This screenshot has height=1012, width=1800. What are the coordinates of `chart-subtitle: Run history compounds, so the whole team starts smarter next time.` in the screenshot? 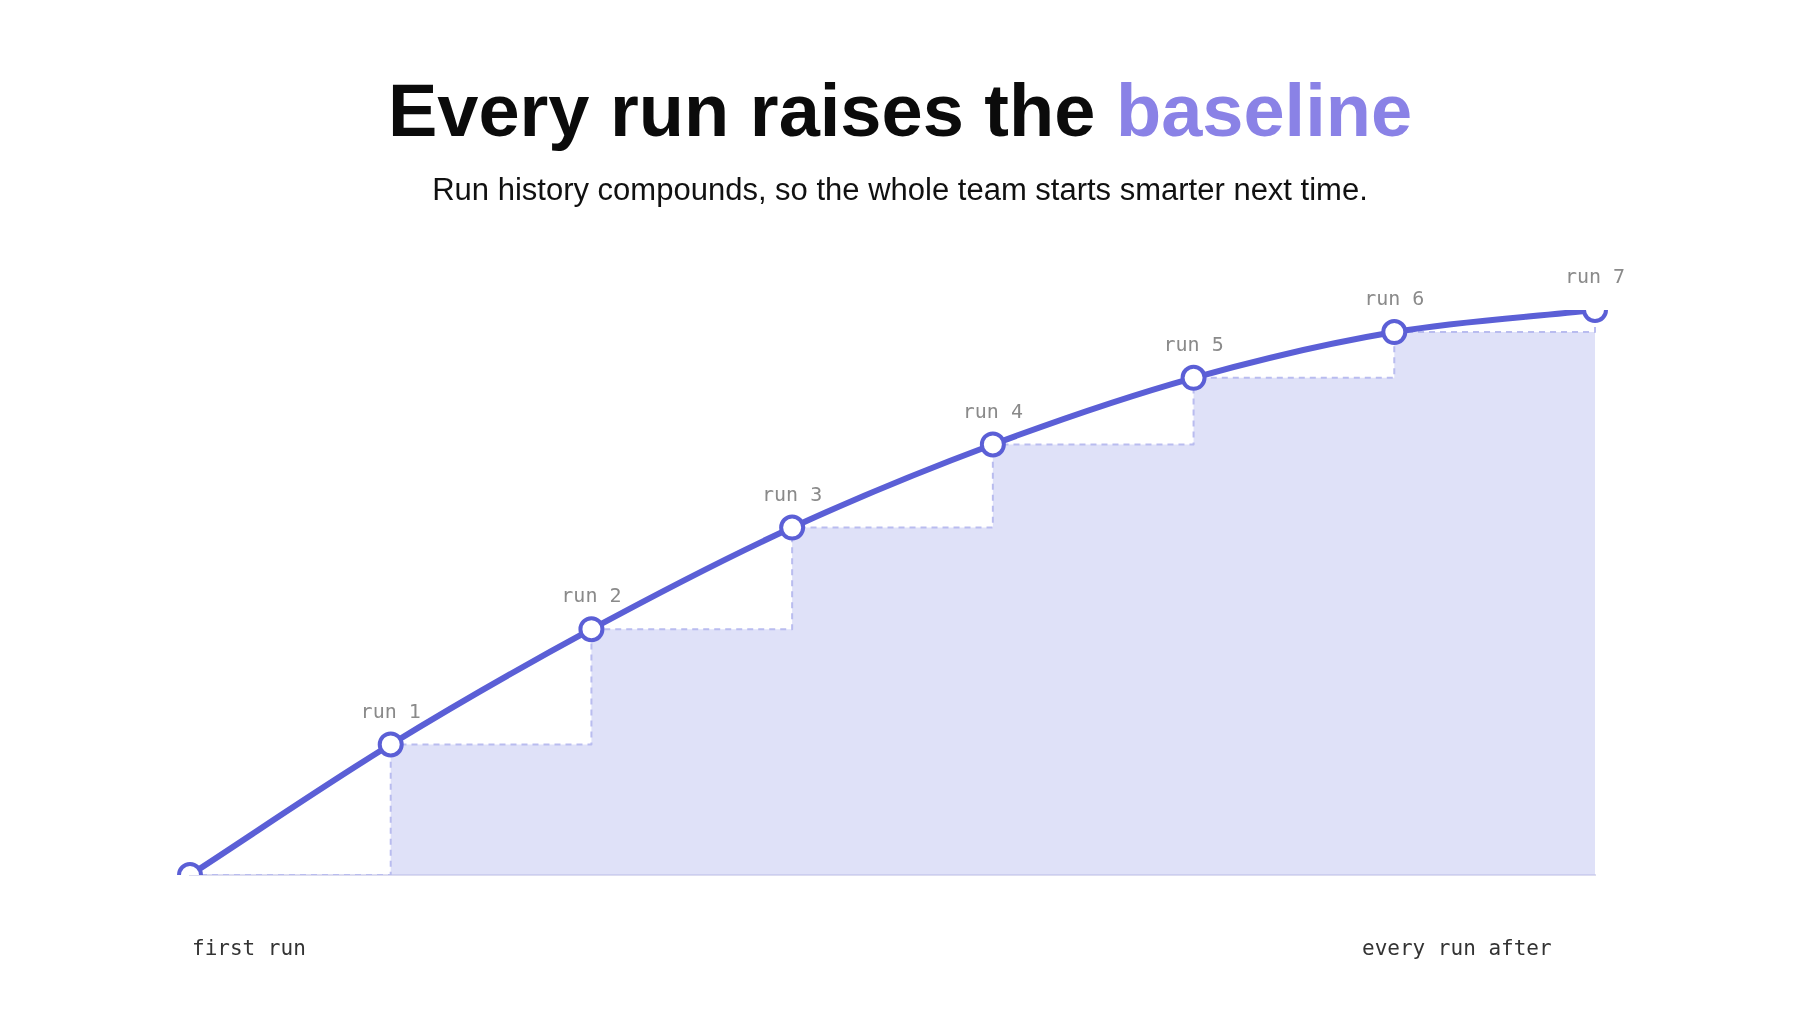 It's located at (900, 190).